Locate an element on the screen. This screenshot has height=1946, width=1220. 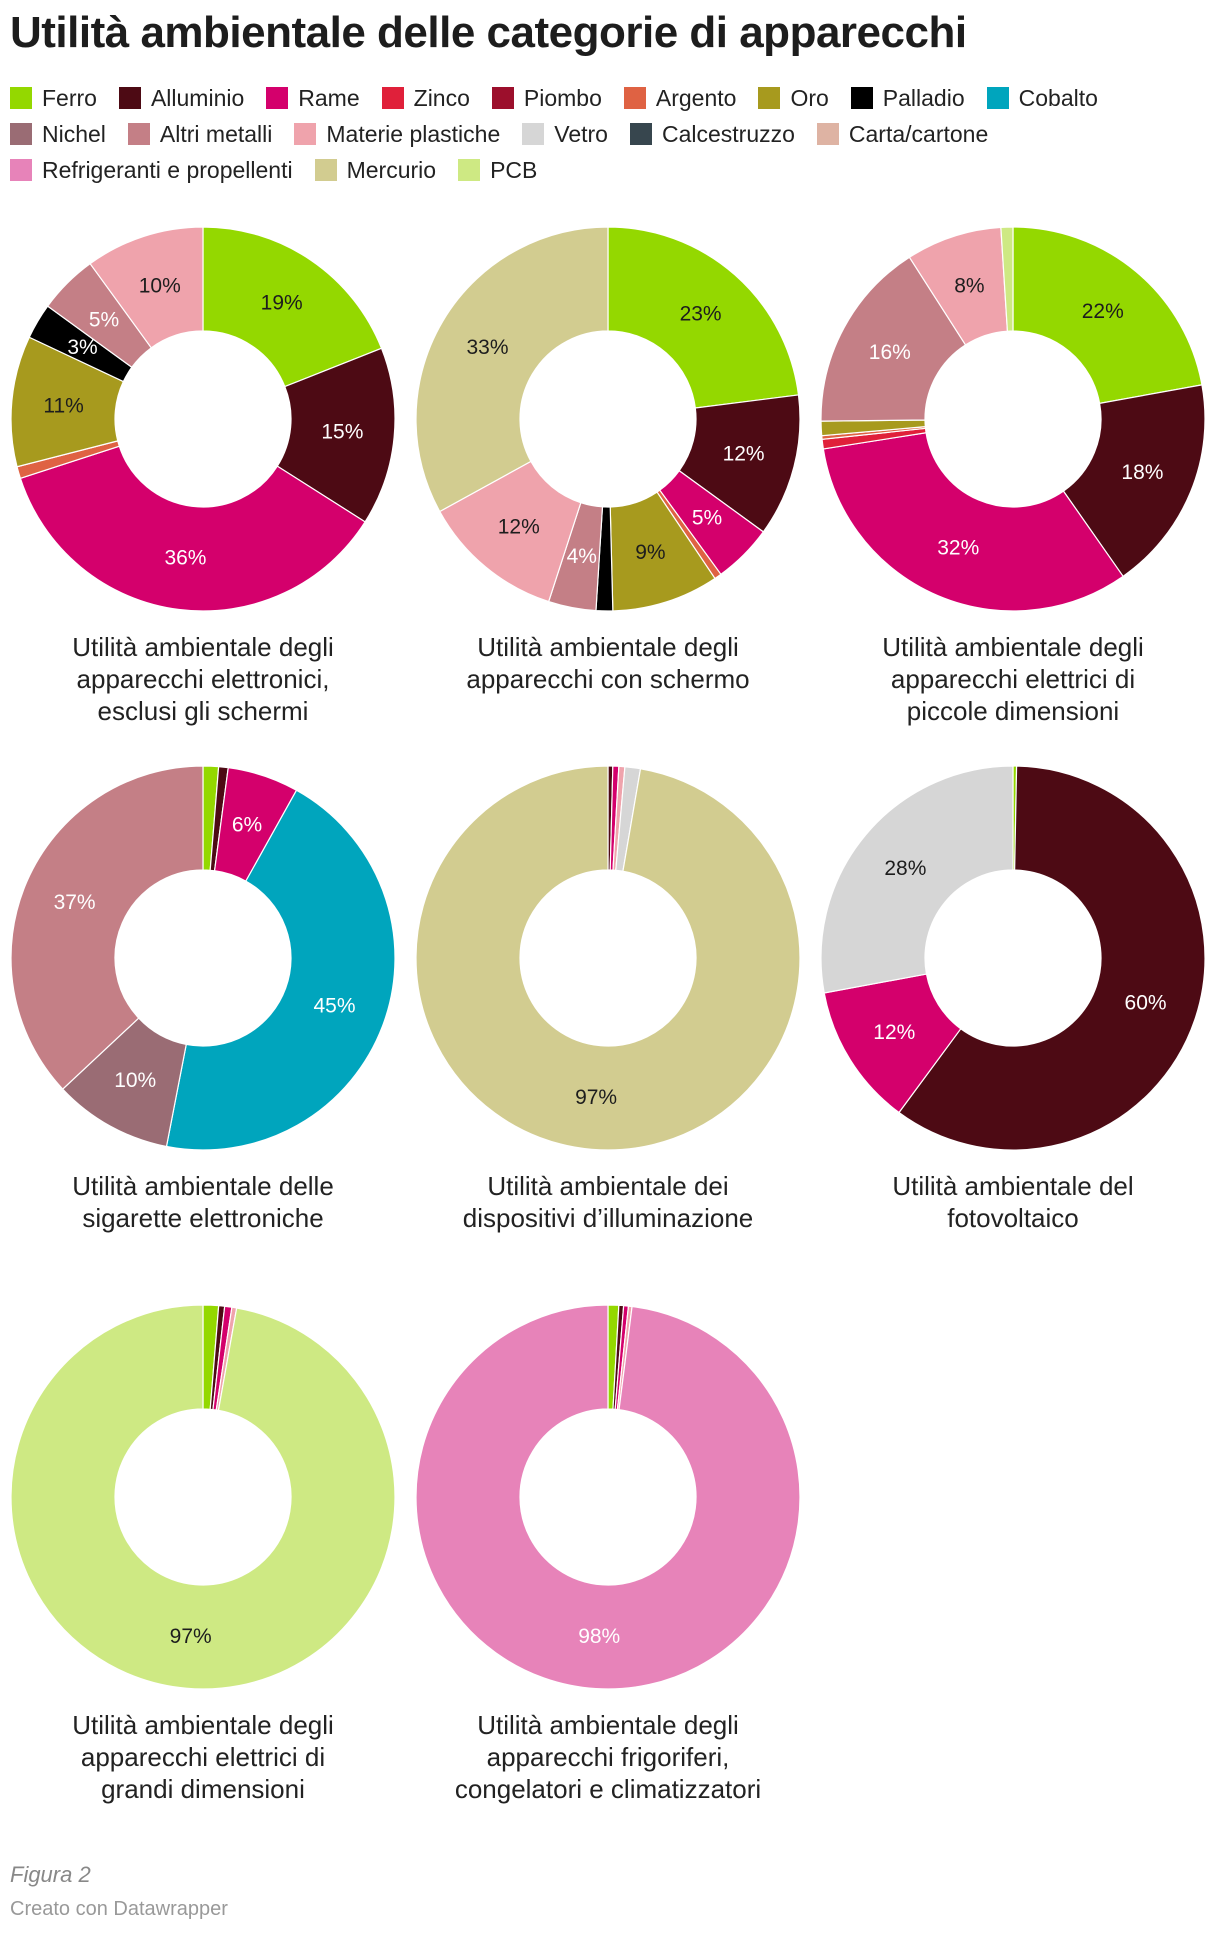
chart-caption: Utilità ambientale del fotovoltaico is located at coordinates (1013, 1202).